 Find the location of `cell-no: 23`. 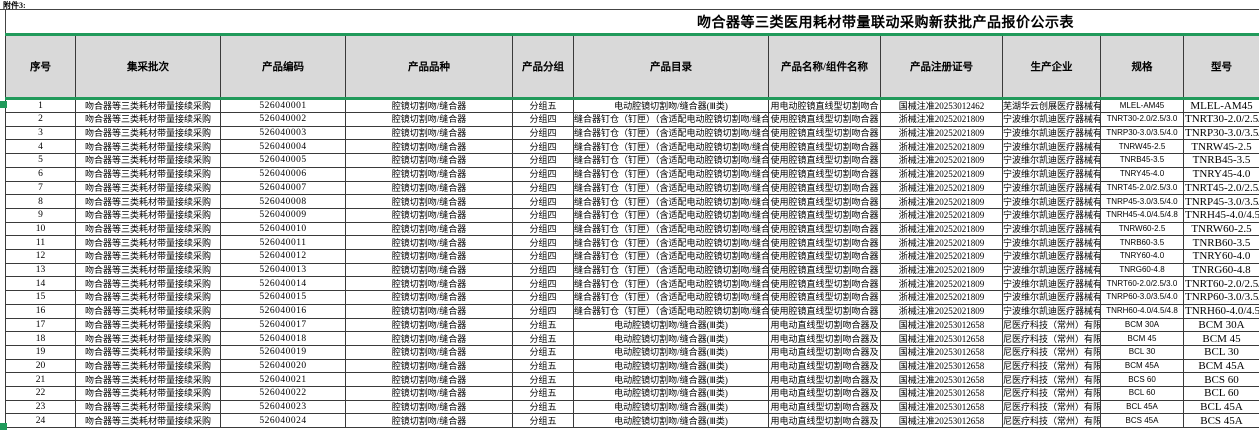

cell-no: 23 is located at coordinates (40, 407).